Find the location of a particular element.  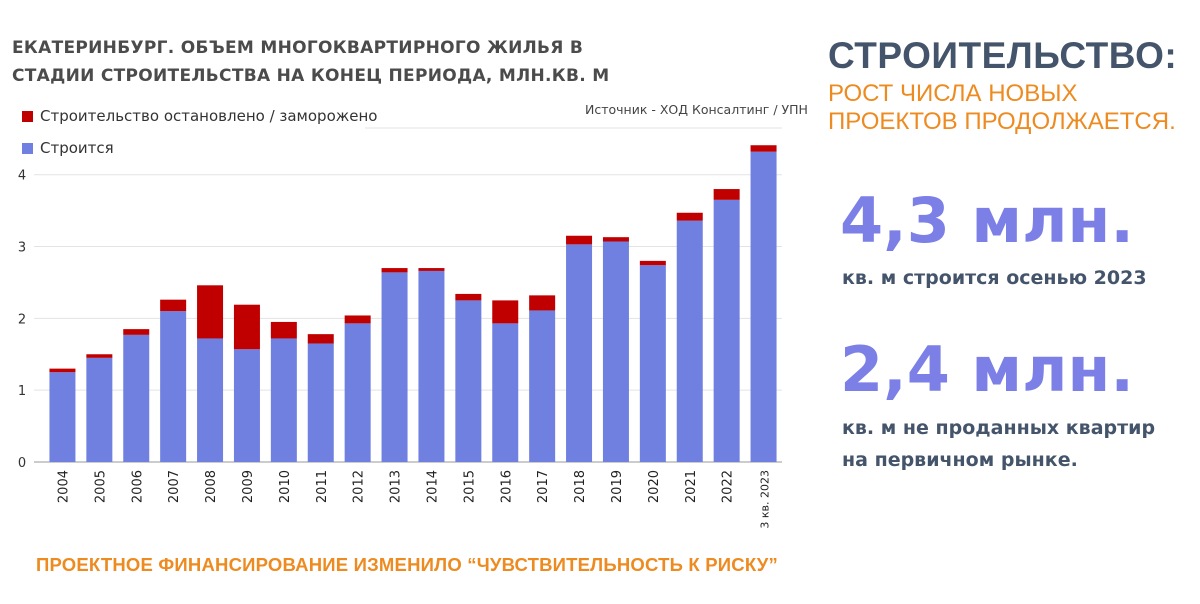

stat-label-unsold-2: на первичном рынке. is located at coordinates (960, 460).